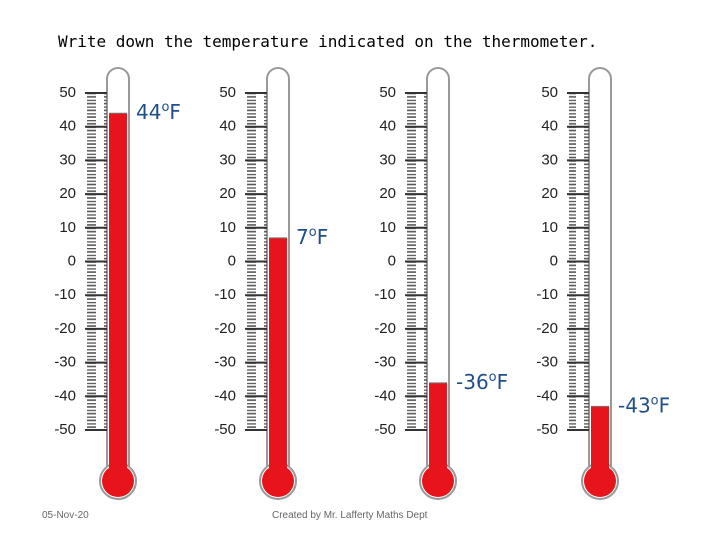  I want to click on answer-label: 44oF, so click(158, 112).